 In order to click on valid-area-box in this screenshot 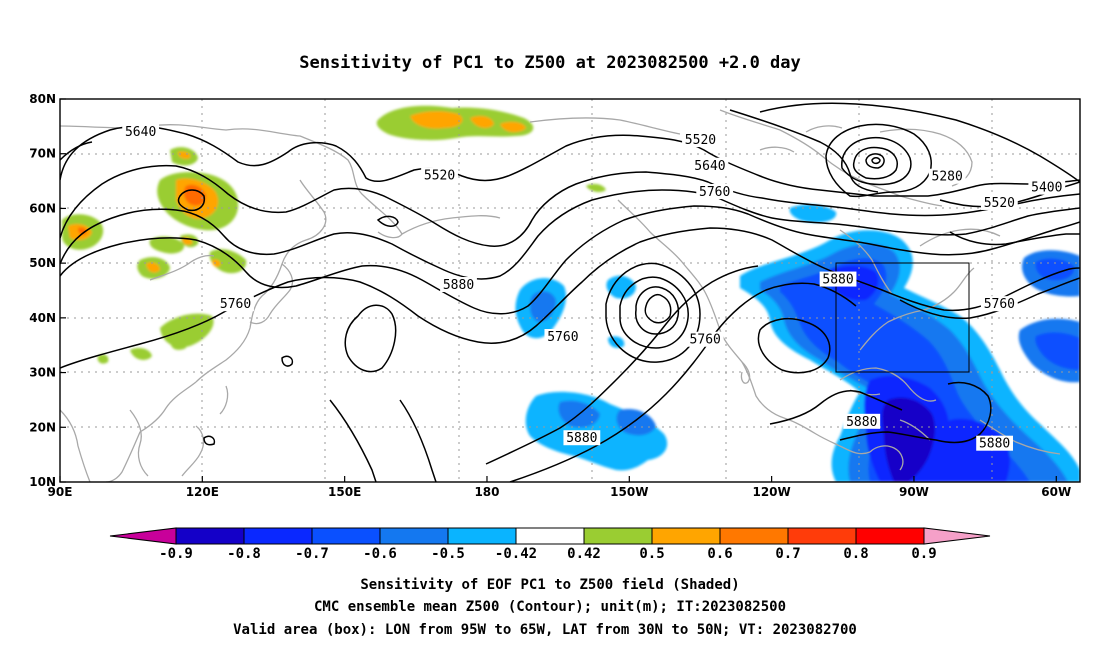, I will do `click(902, 317)`.